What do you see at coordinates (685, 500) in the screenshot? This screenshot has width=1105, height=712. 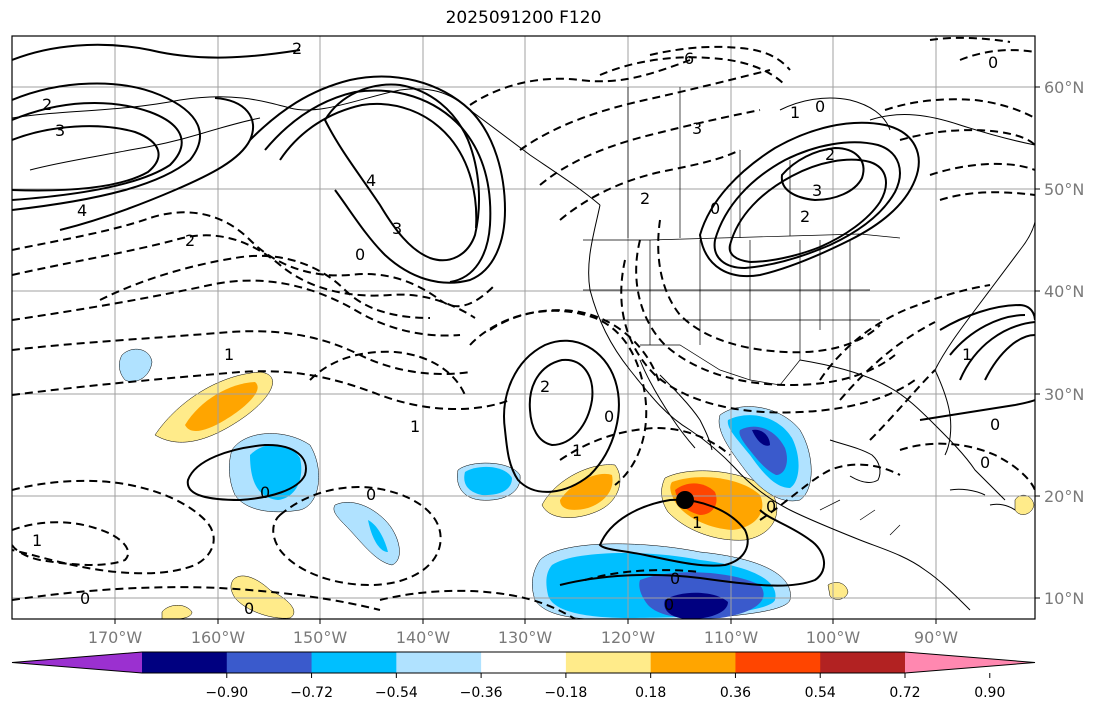 I see `storm-center-marker` at bounding box center [685, 500].